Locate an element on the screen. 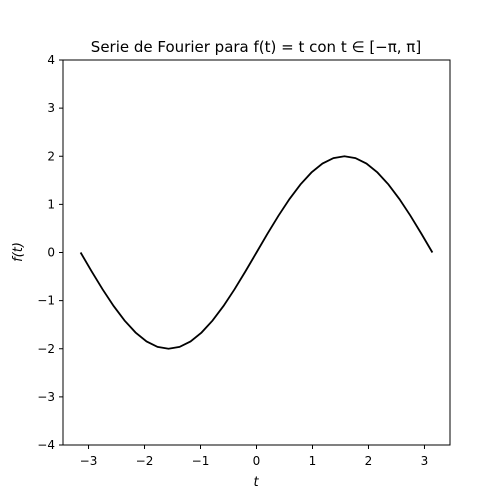 The width and height of the screenshot is (500, 500). y-tick-label: −3 is located at coordinates (46, 397).